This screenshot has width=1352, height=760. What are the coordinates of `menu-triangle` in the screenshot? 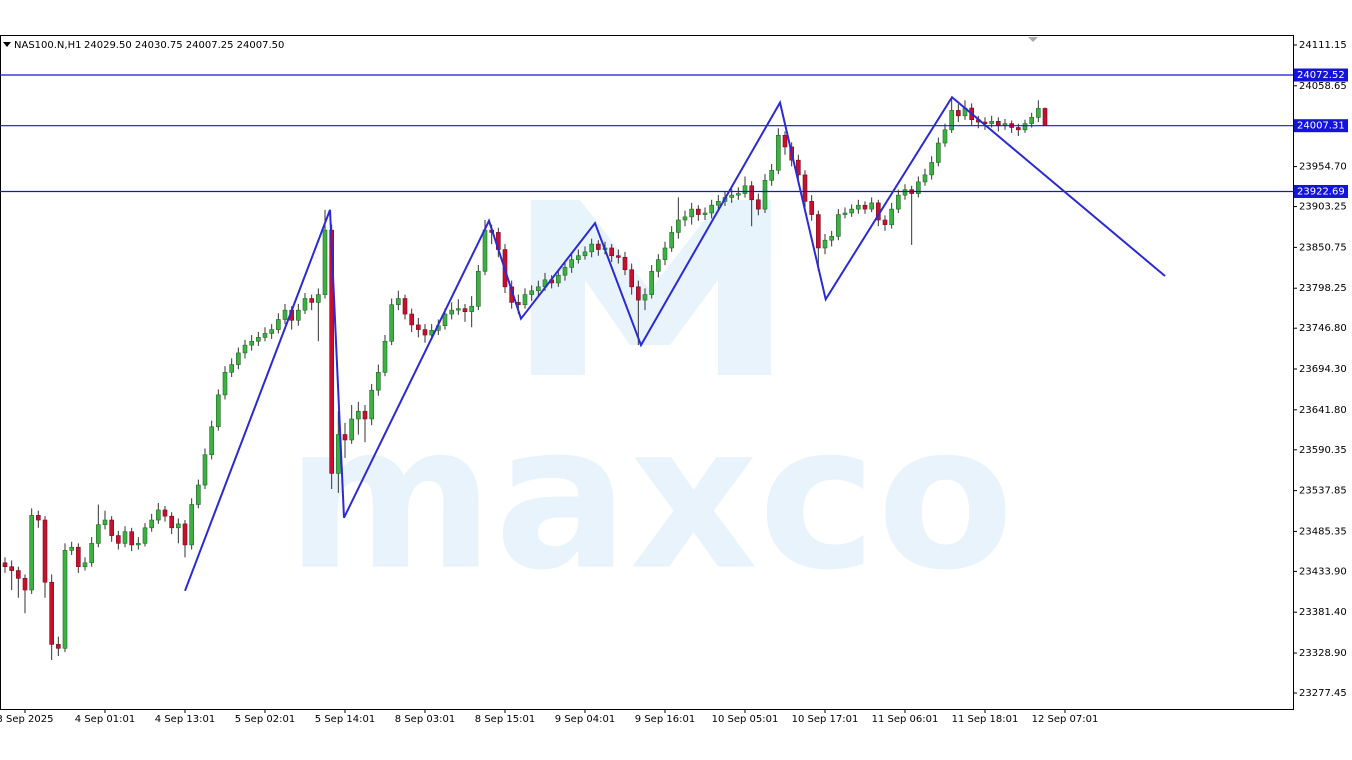 It's located at (7, 44).